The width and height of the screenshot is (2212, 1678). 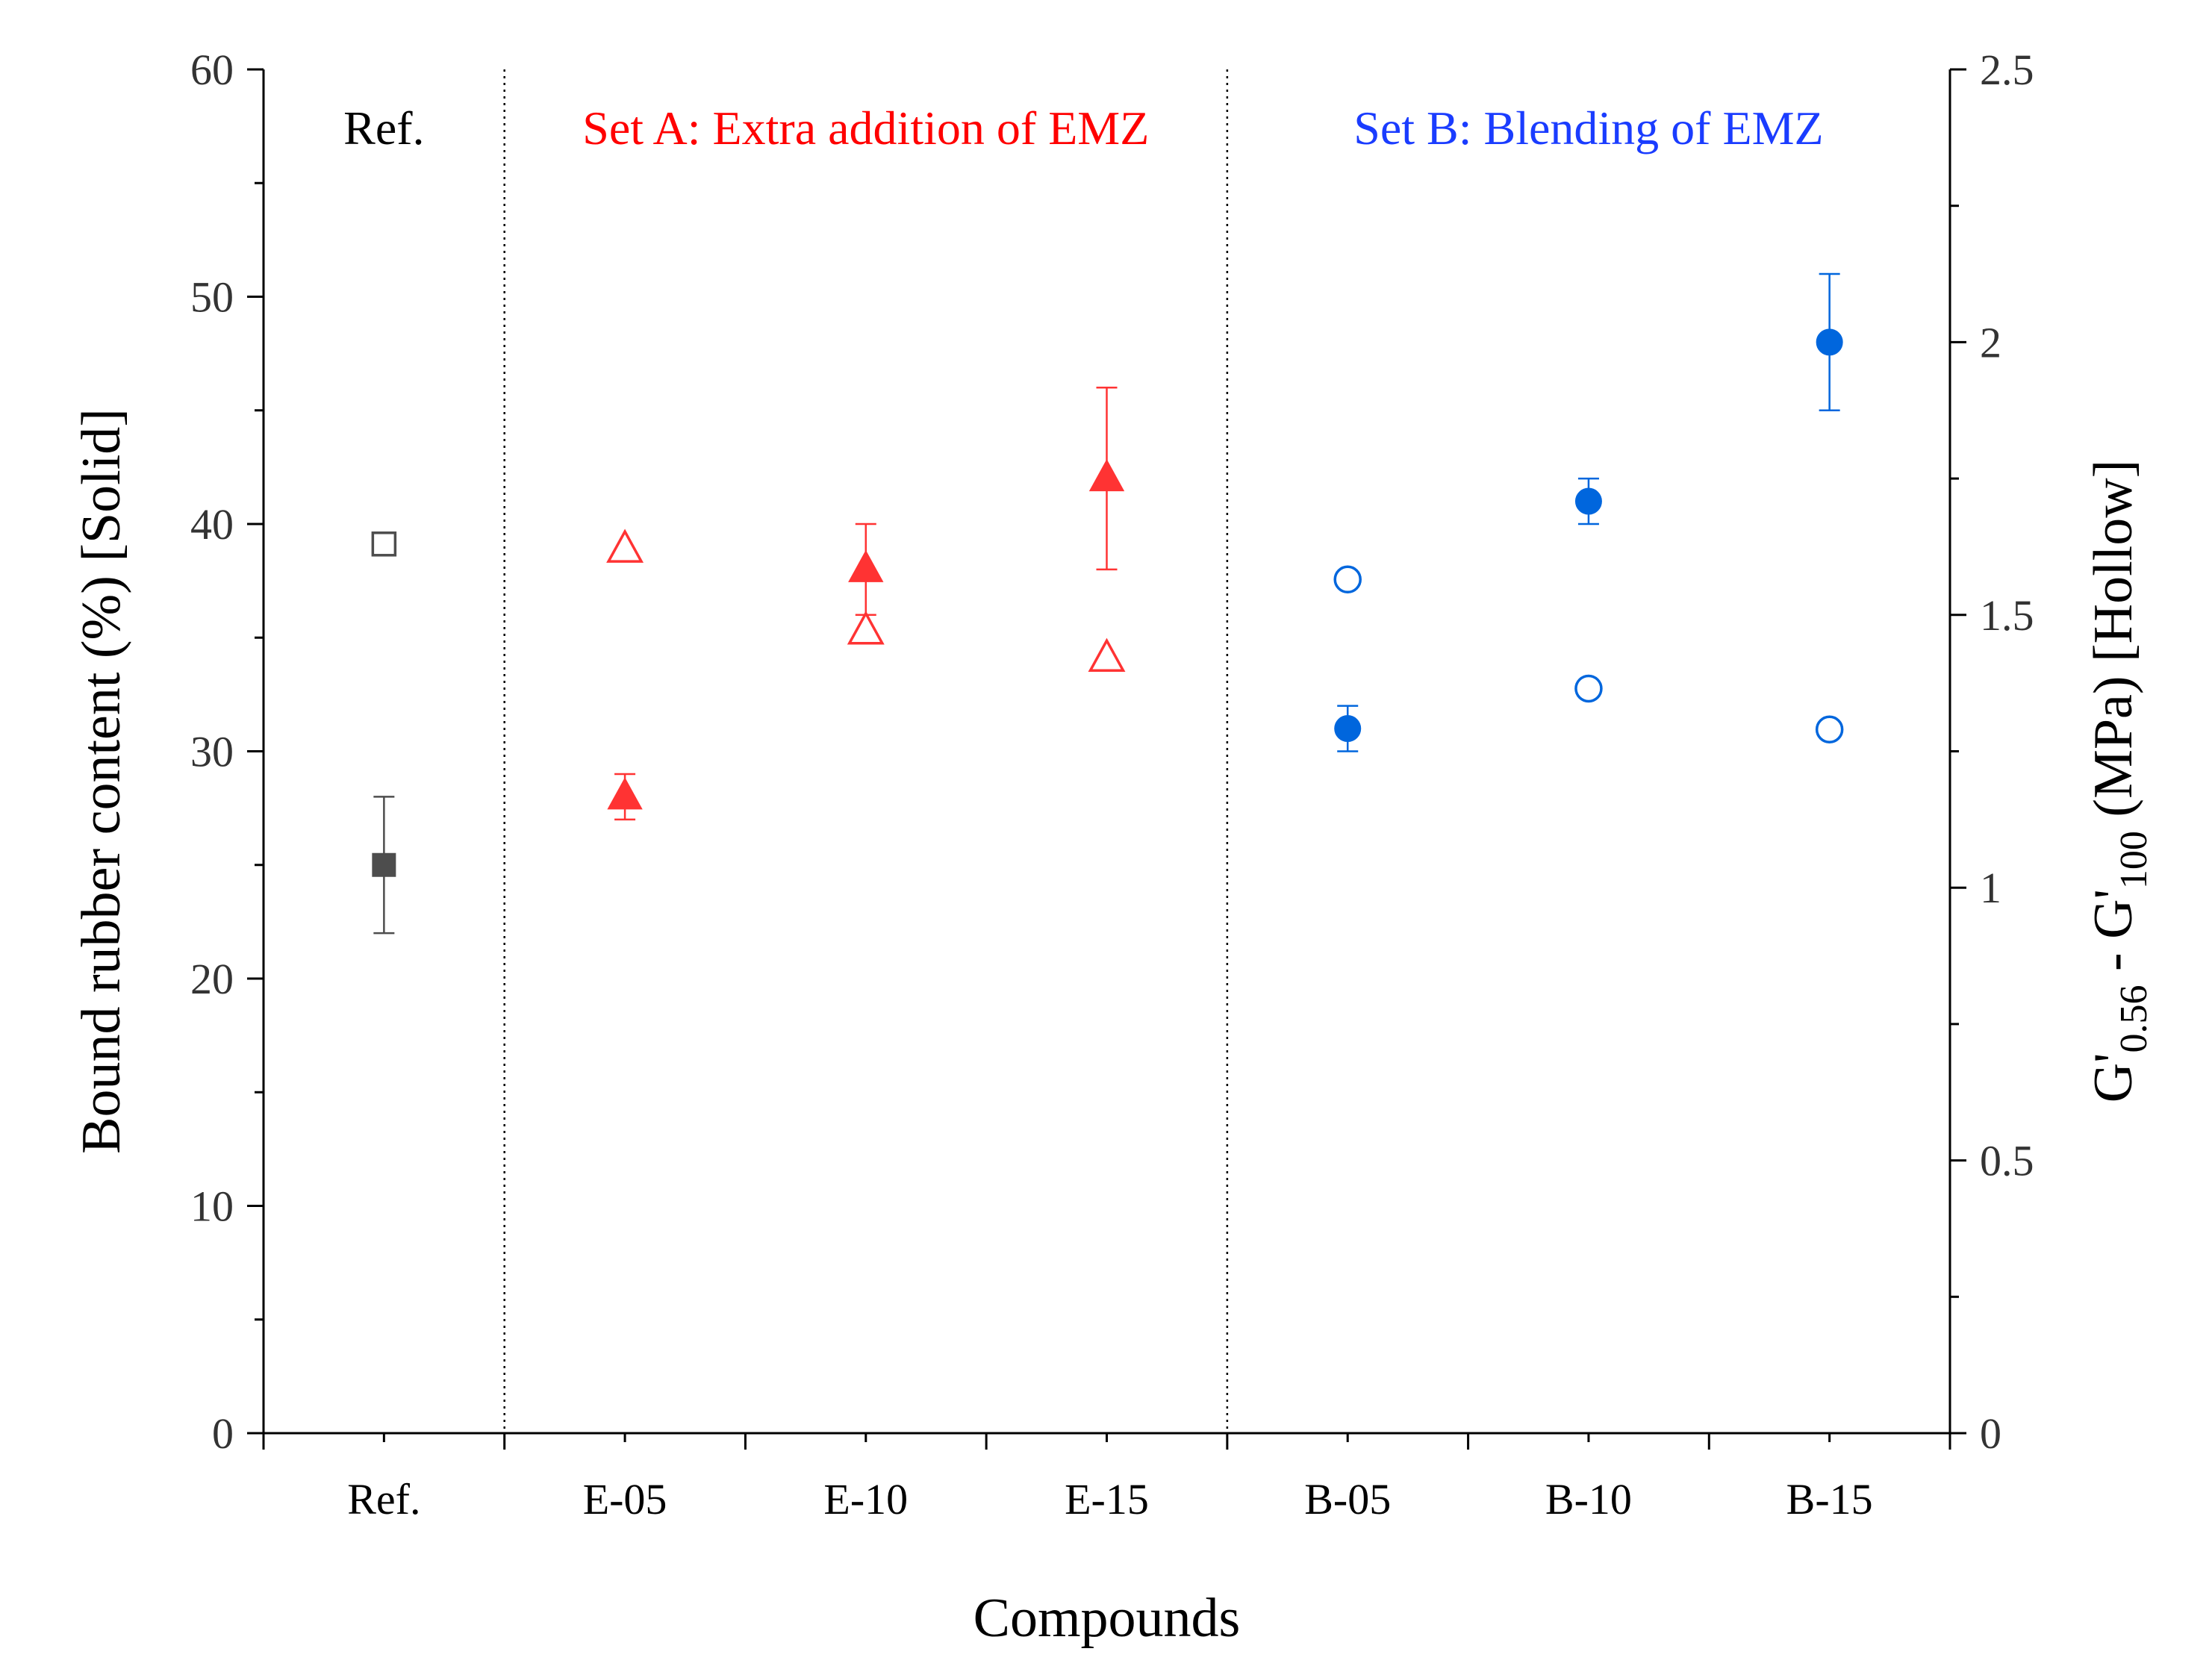 I want to click on y-tick-label: 60, so click(x=212, y=70).